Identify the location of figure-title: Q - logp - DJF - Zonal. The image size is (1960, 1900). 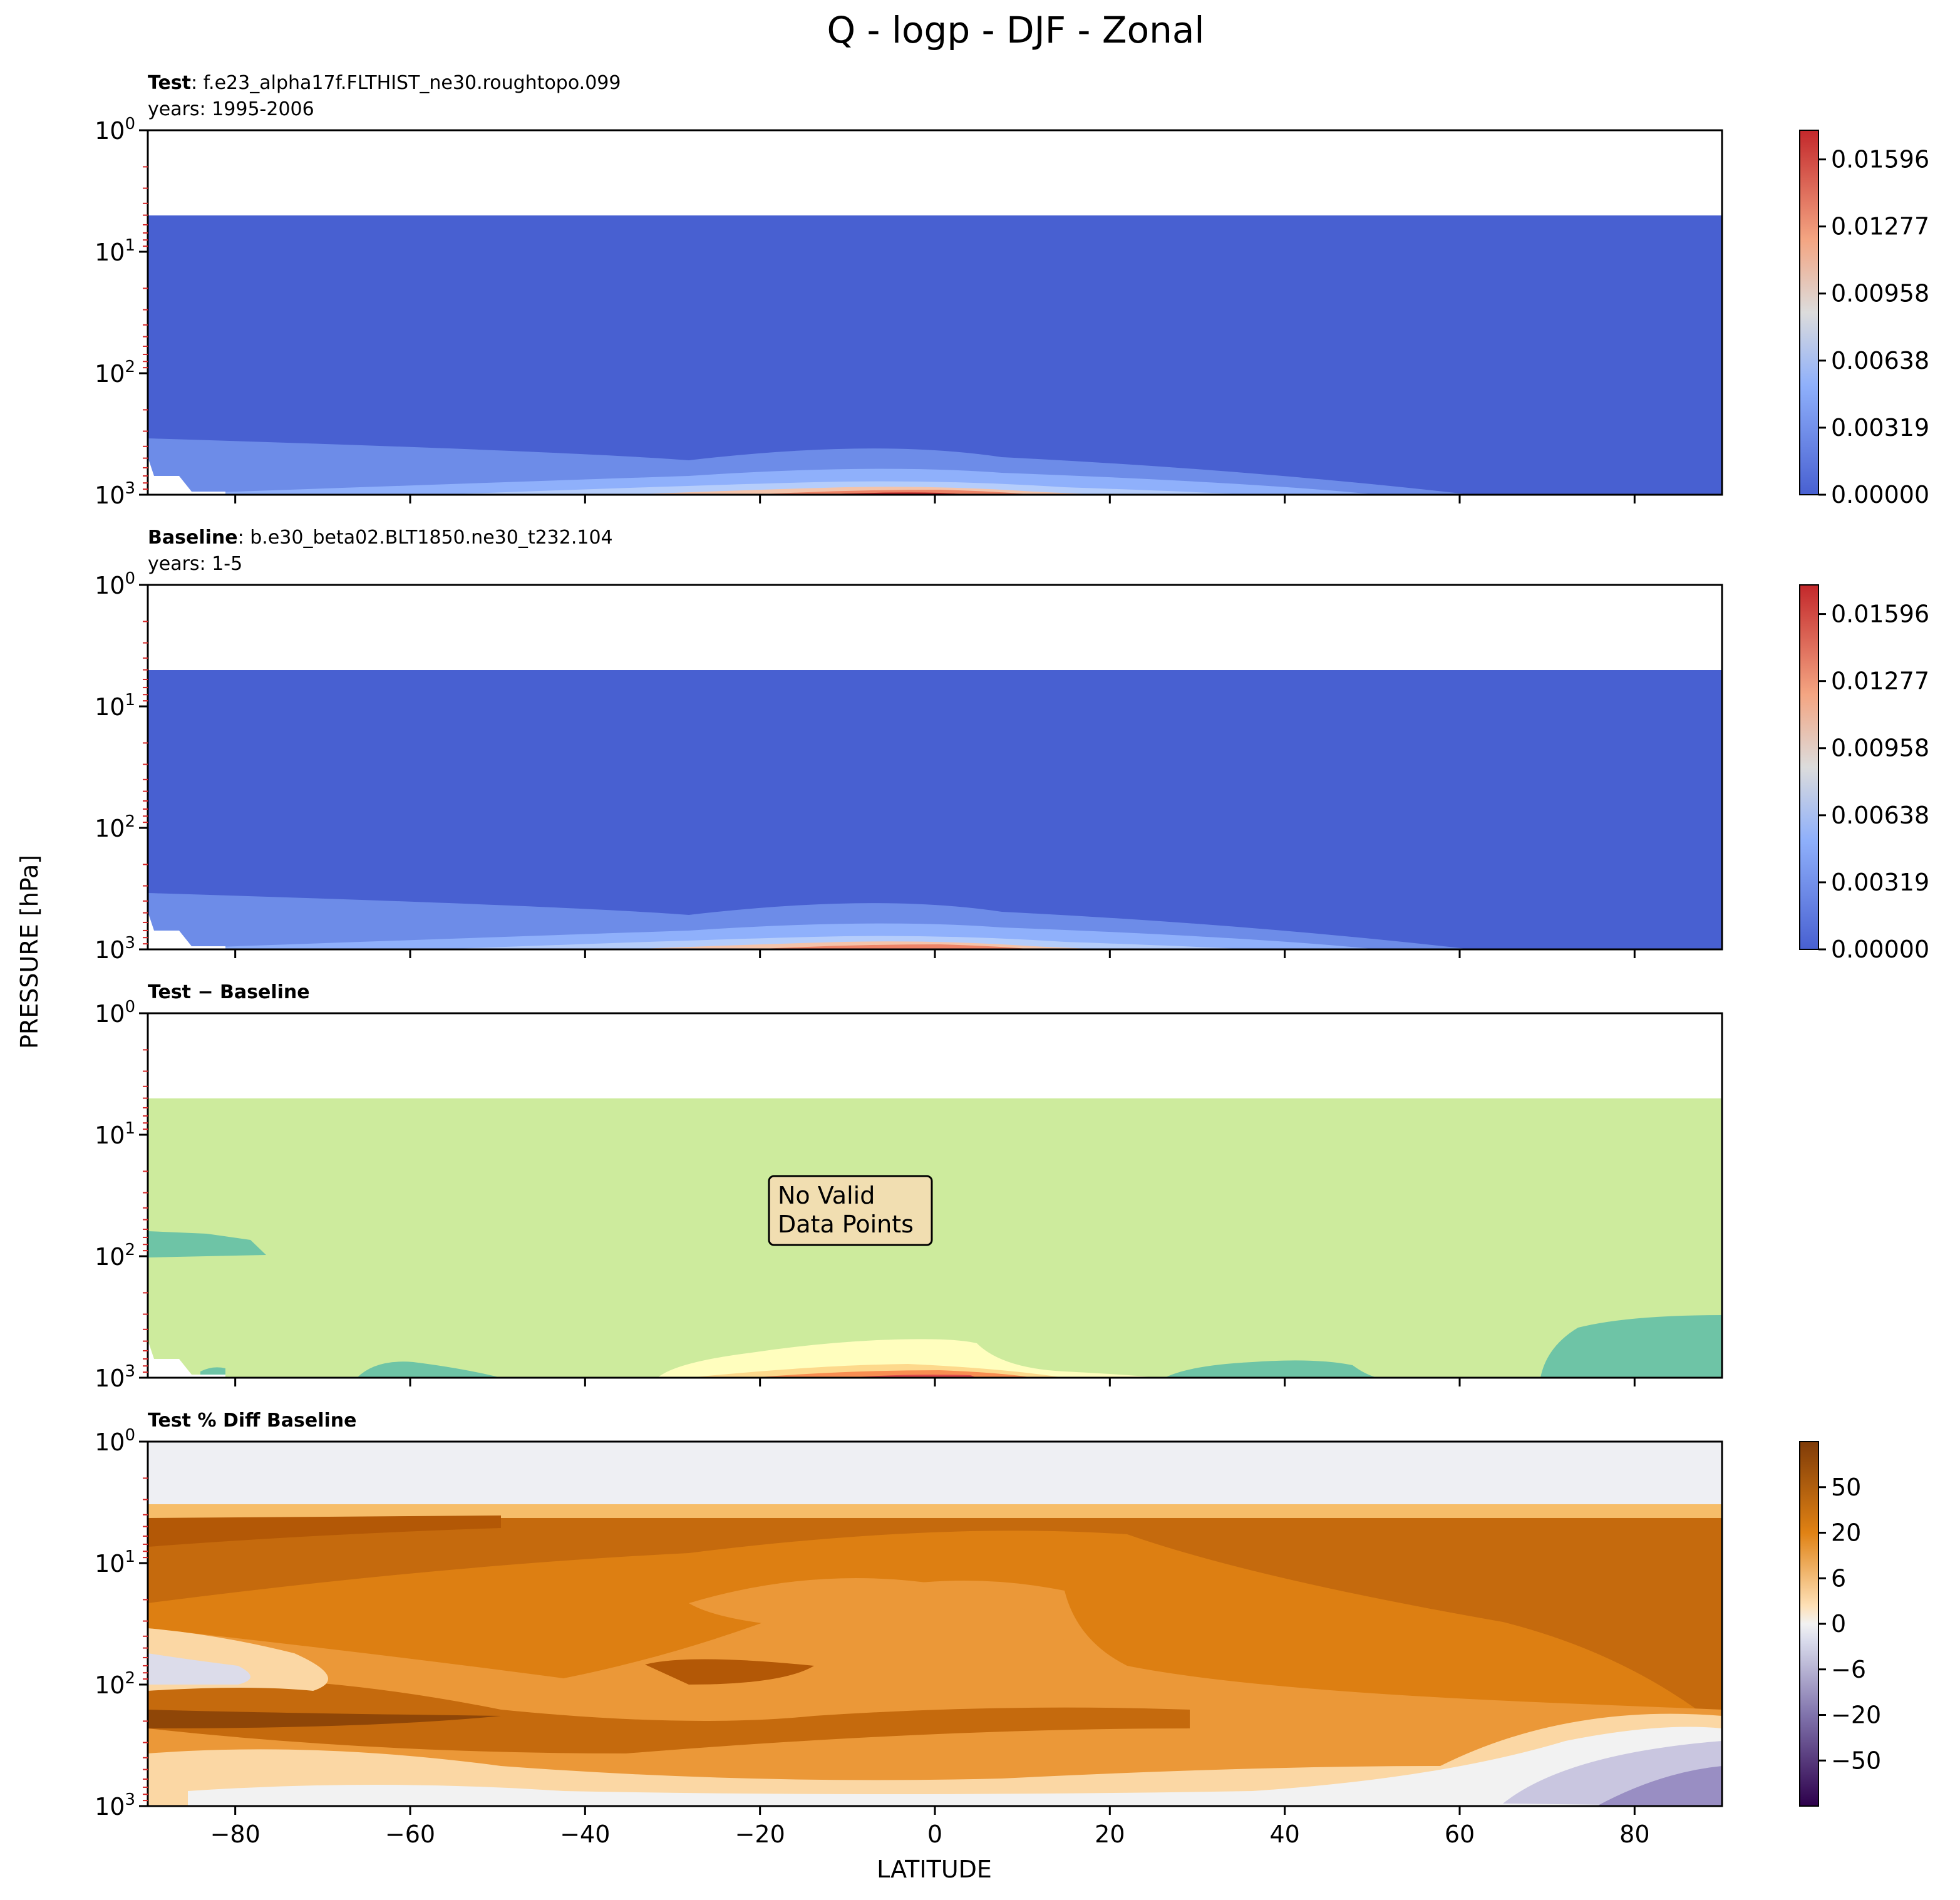
(1016, 30).